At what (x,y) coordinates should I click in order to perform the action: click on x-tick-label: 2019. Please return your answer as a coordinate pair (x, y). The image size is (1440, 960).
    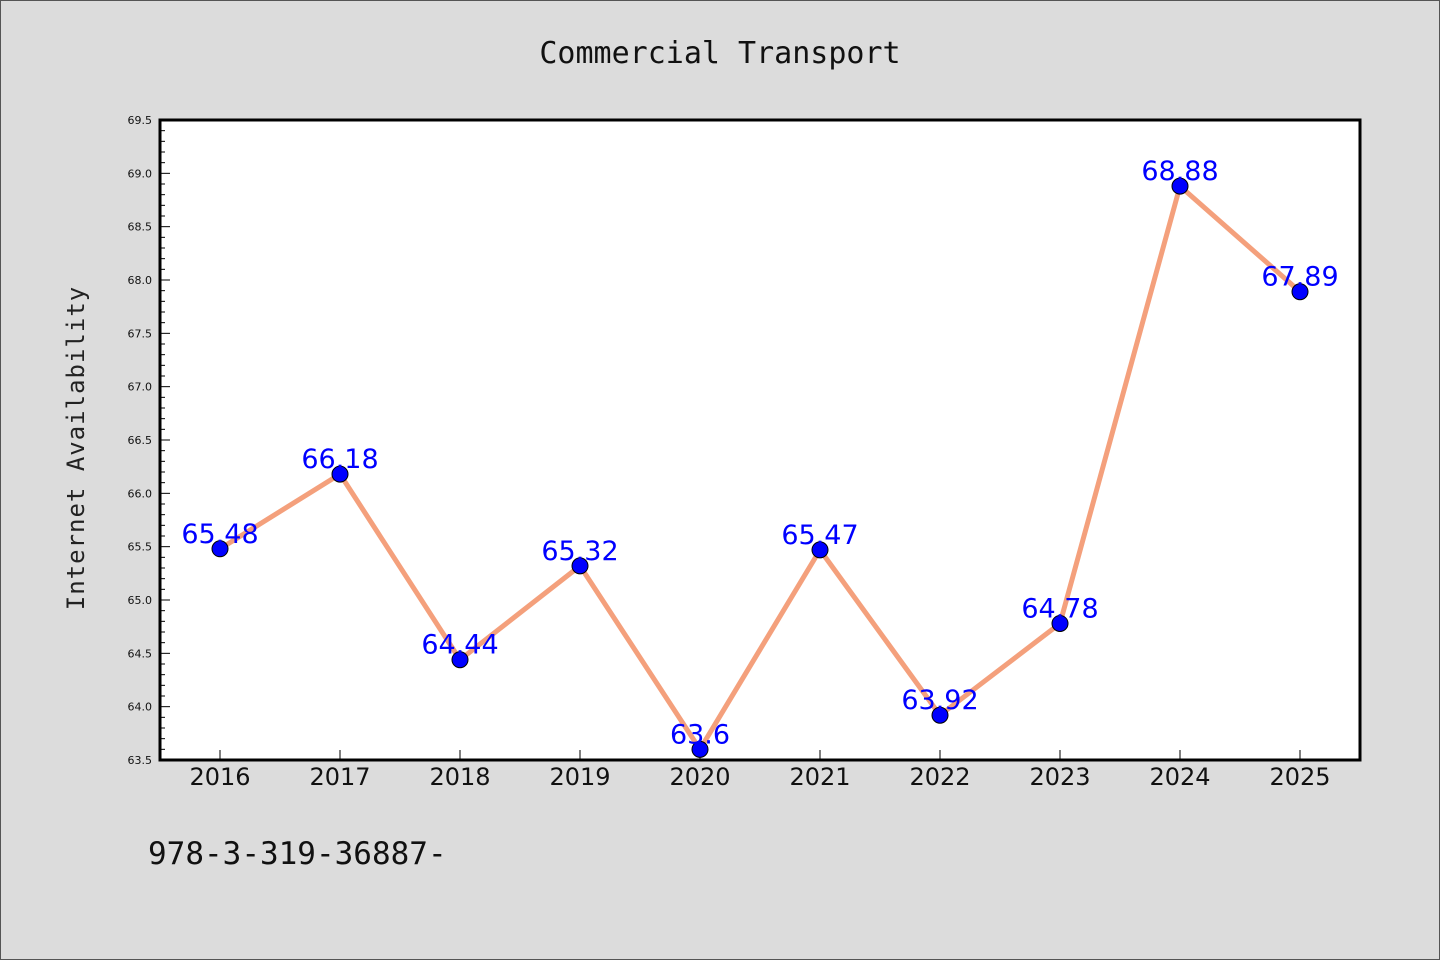
    Looking at the image, I should click on (579, 777).